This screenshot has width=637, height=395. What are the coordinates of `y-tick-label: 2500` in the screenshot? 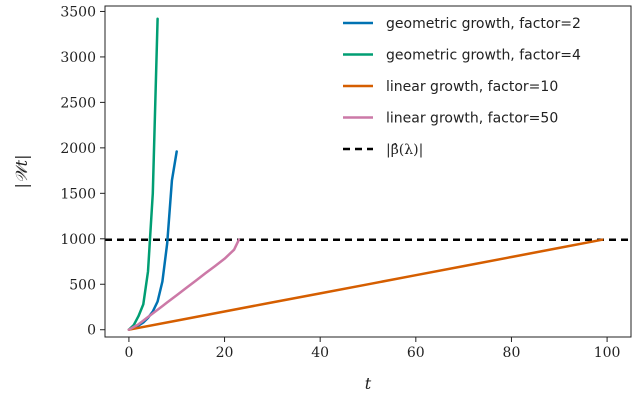 It's located at (78, 103).